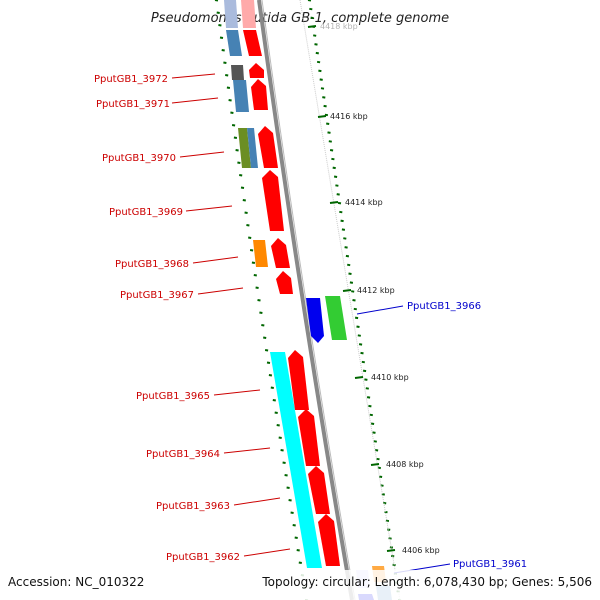 Image resolution: width=600 pixels, height=600 pixels. What do you see at coordinates (157, 295) in the screenshot?
I see `gene-label-3967: PputGB1_3967` at bounding box center [157, 295].